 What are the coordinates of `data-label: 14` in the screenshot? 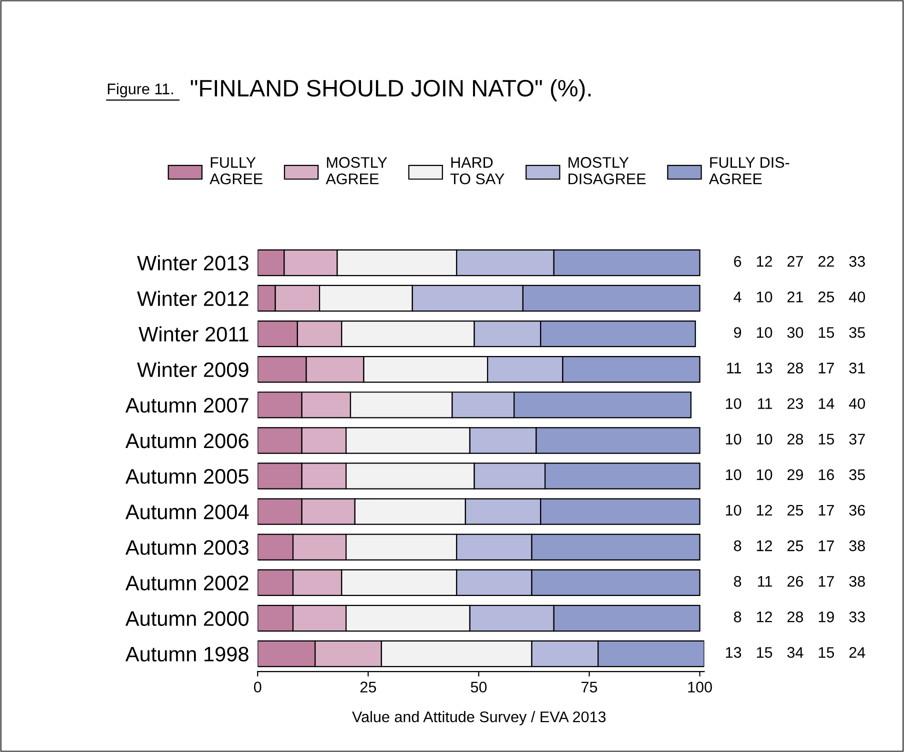 It's located at (826, 403).